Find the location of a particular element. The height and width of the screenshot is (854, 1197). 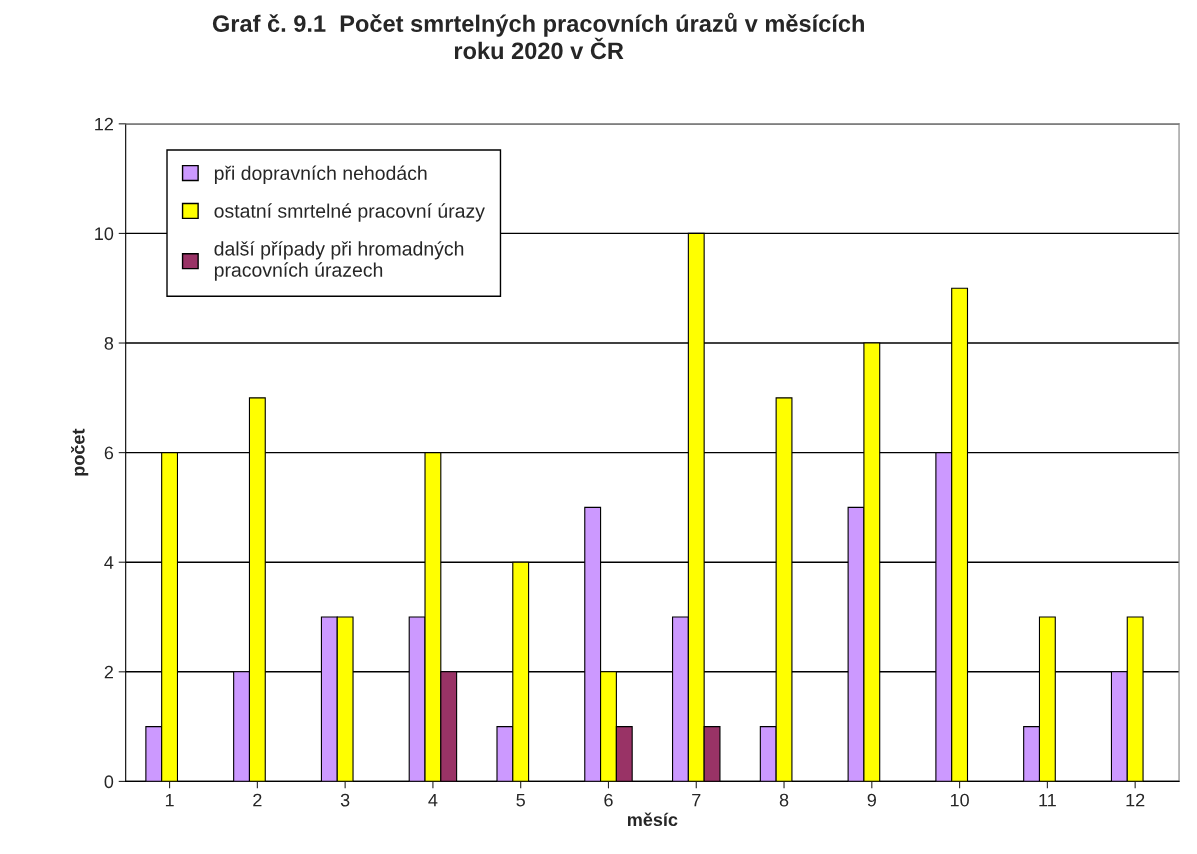

y-tick-label: 0 is located at coordinates (109, 782).